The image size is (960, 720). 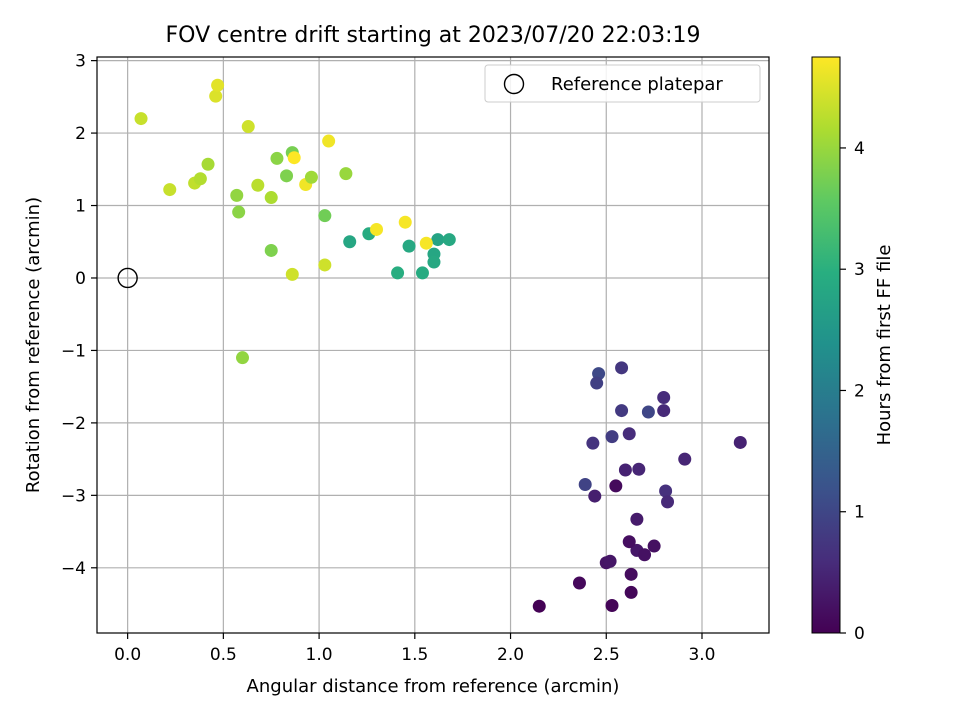 What do you see at coordinates (510, 655) in the screenshot?
I see `x-tick-label: 2.0` at bounding box center [510, 655].